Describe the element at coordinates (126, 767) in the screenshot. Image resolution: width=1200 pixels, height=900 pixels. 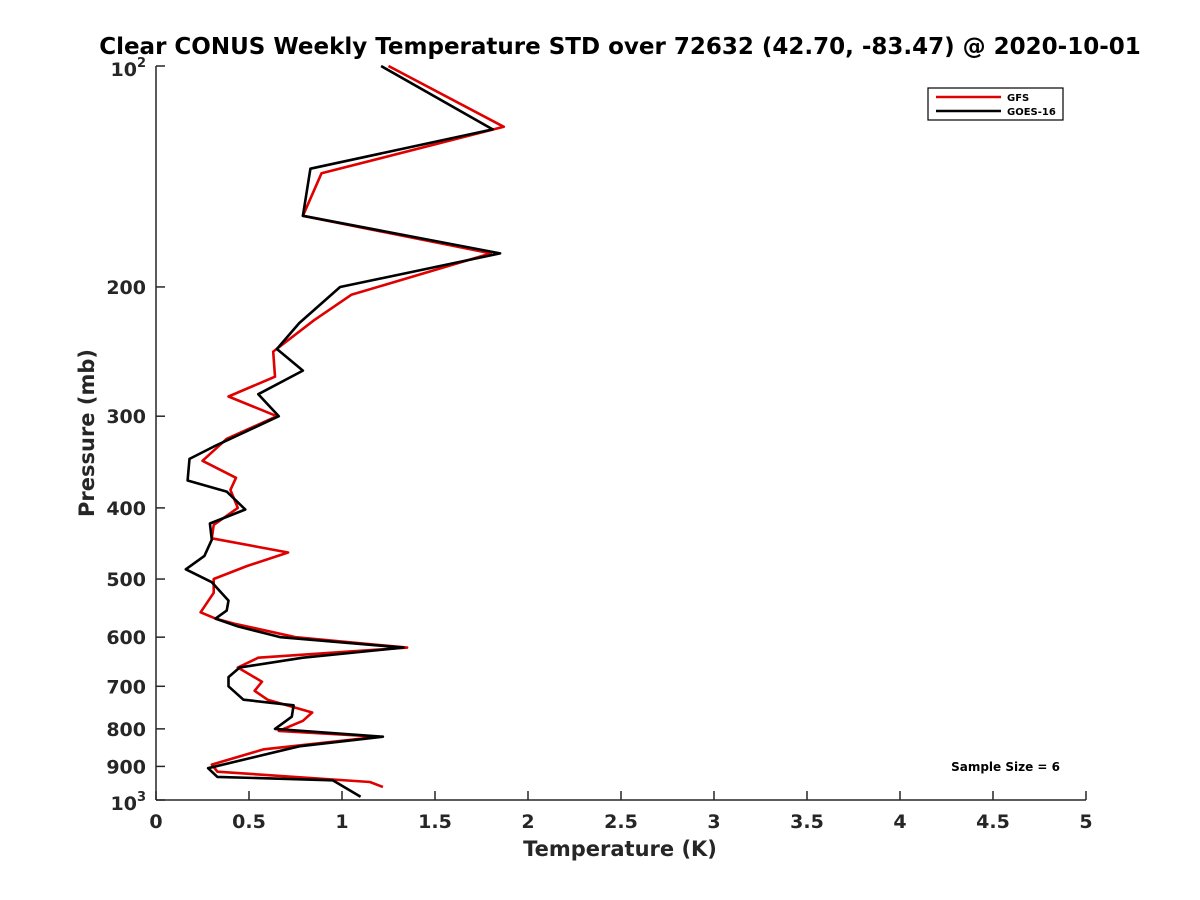
I see `y-tick-label: 900` at that location.